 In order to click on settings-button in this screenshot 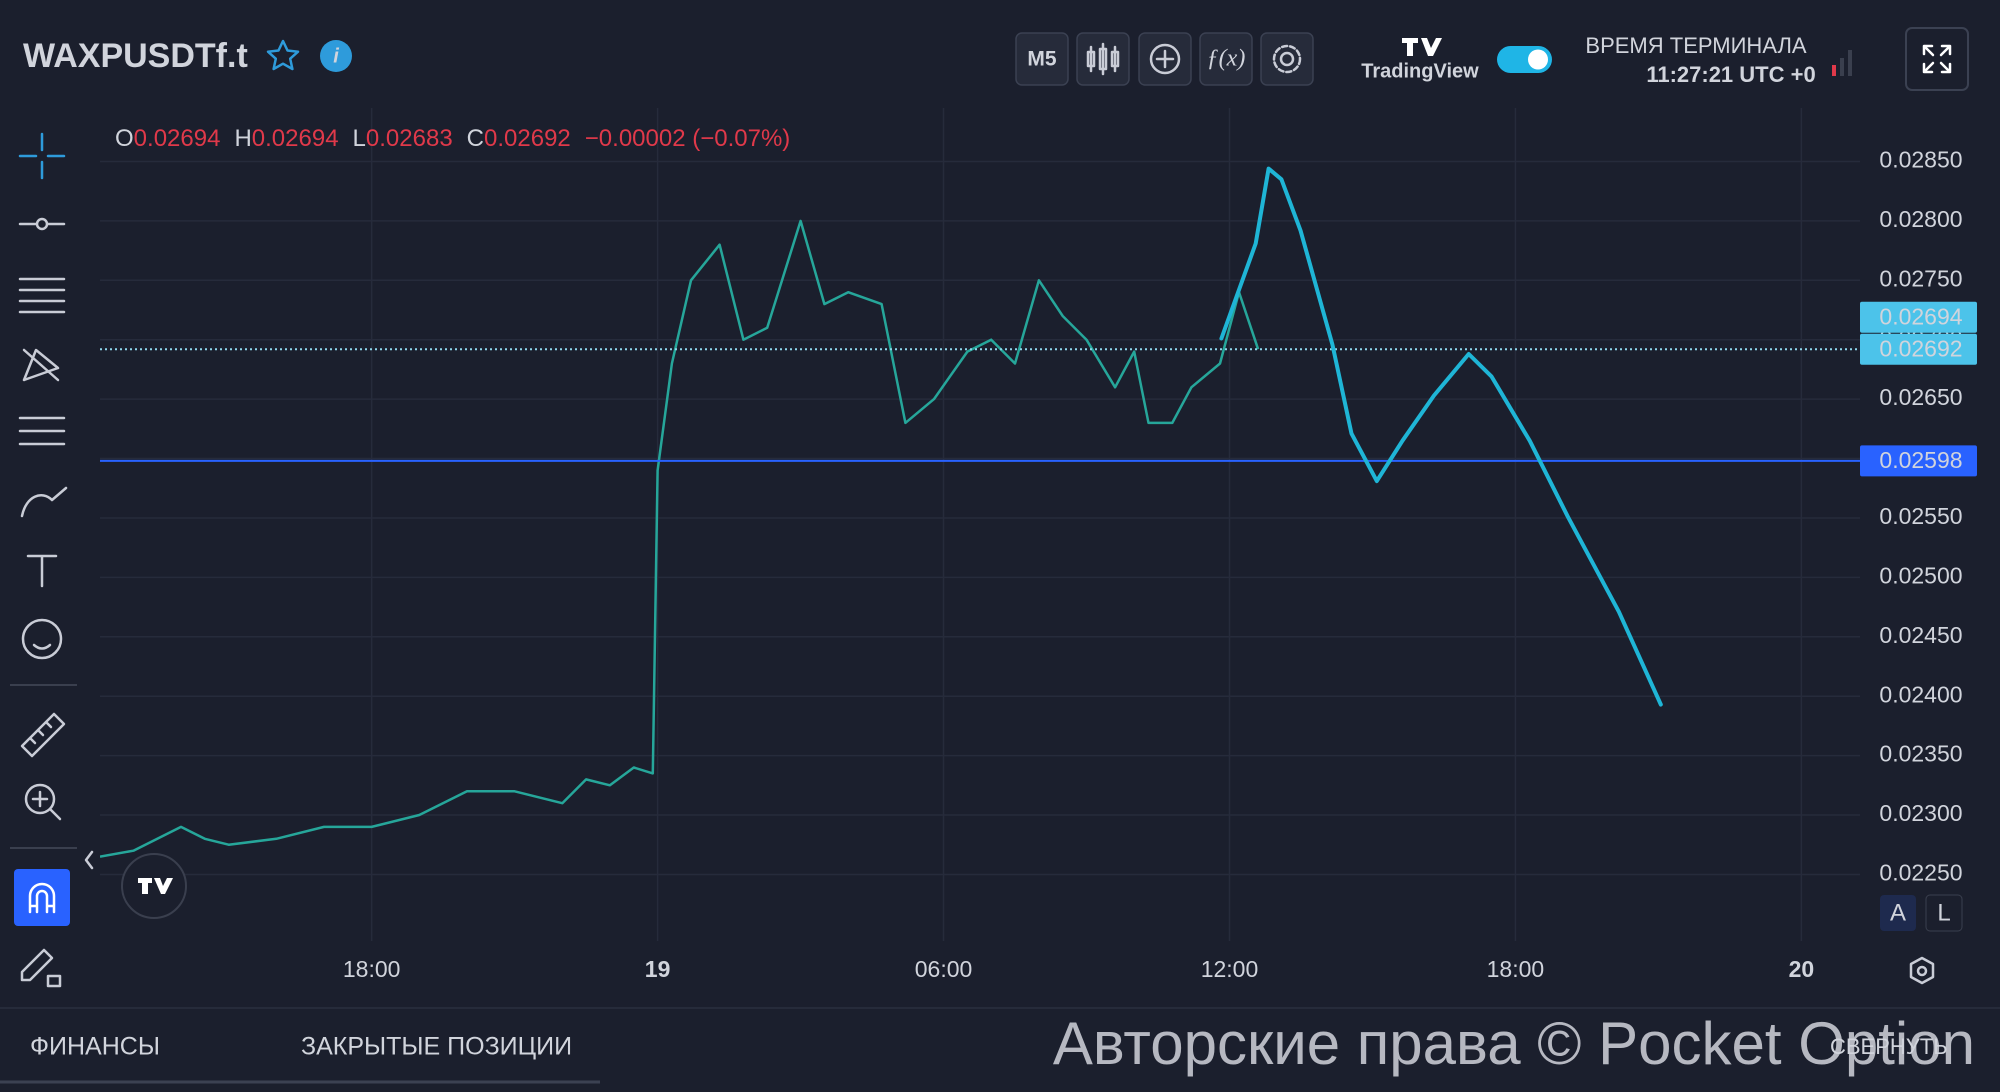, I will do `click(1287, 59)`.